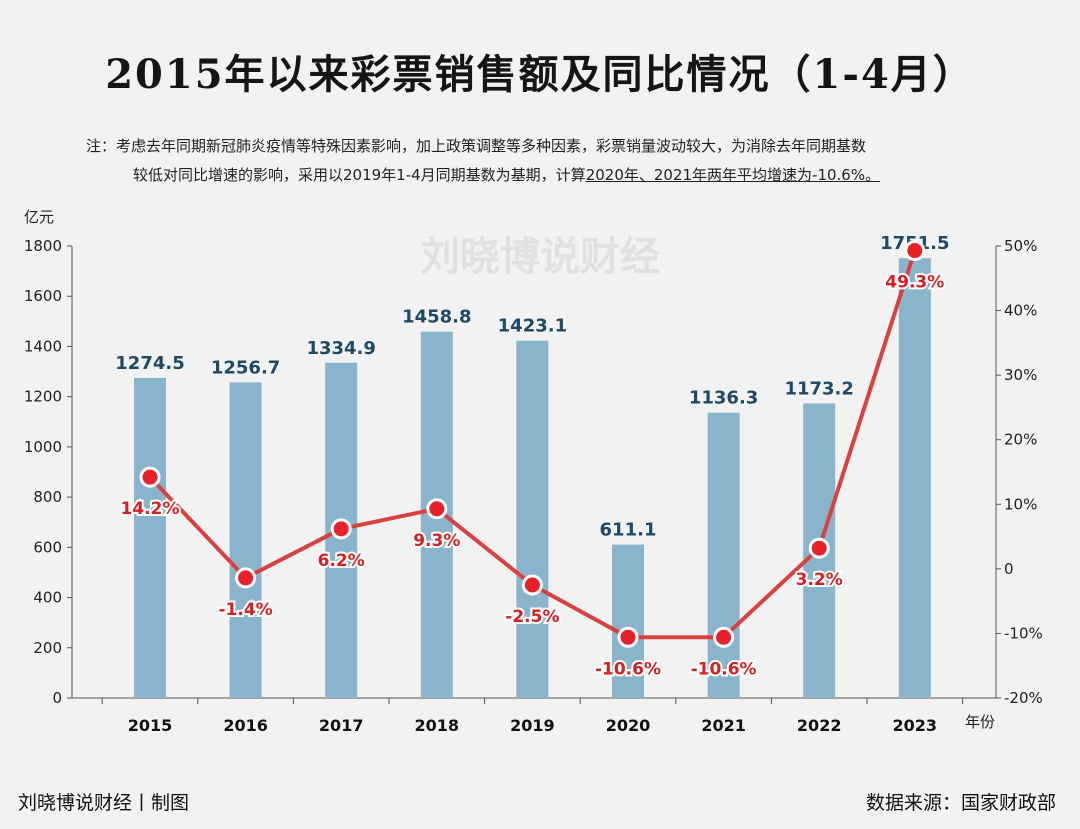 The width and height of the screenshot is (1080, 829). I want to click on right-tick-label: 10%, so click(1020, 504).